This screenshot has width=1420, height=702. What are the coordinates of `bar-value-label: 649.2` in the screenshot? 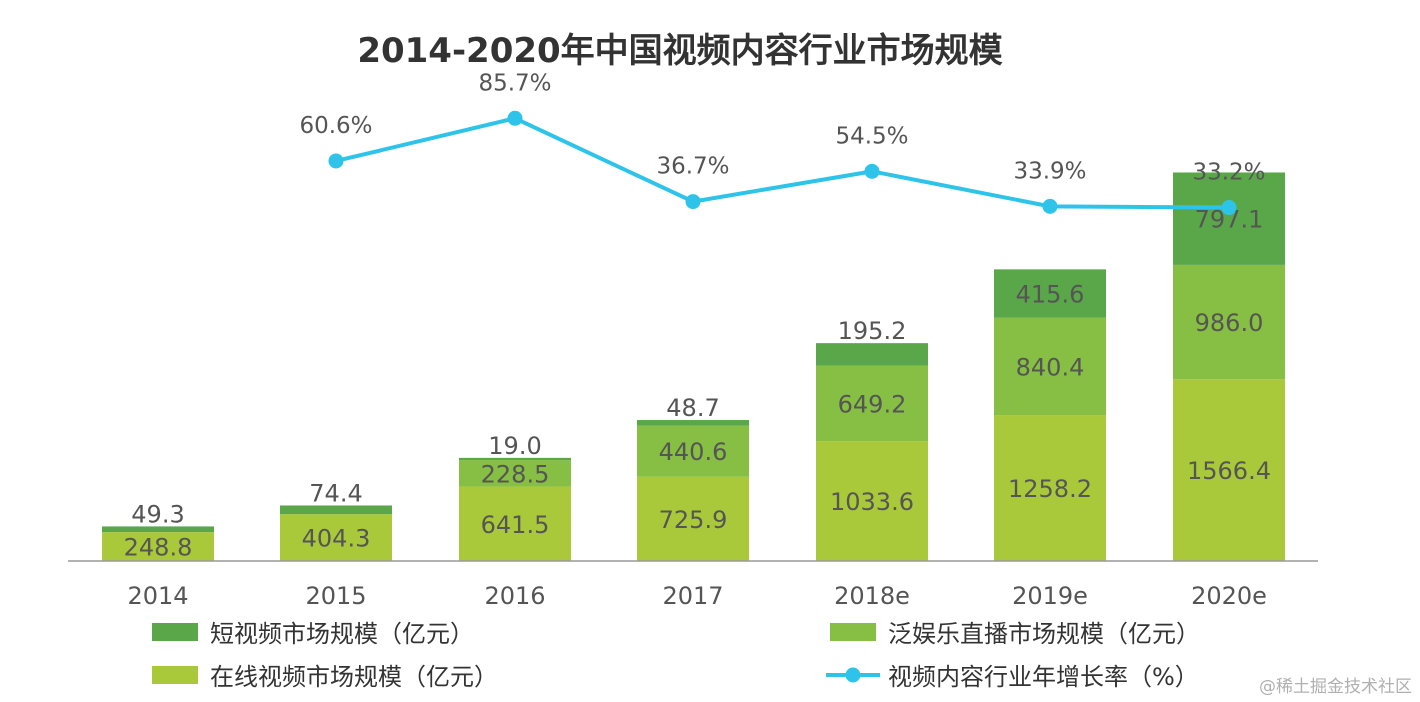 It's located at (872, 404).